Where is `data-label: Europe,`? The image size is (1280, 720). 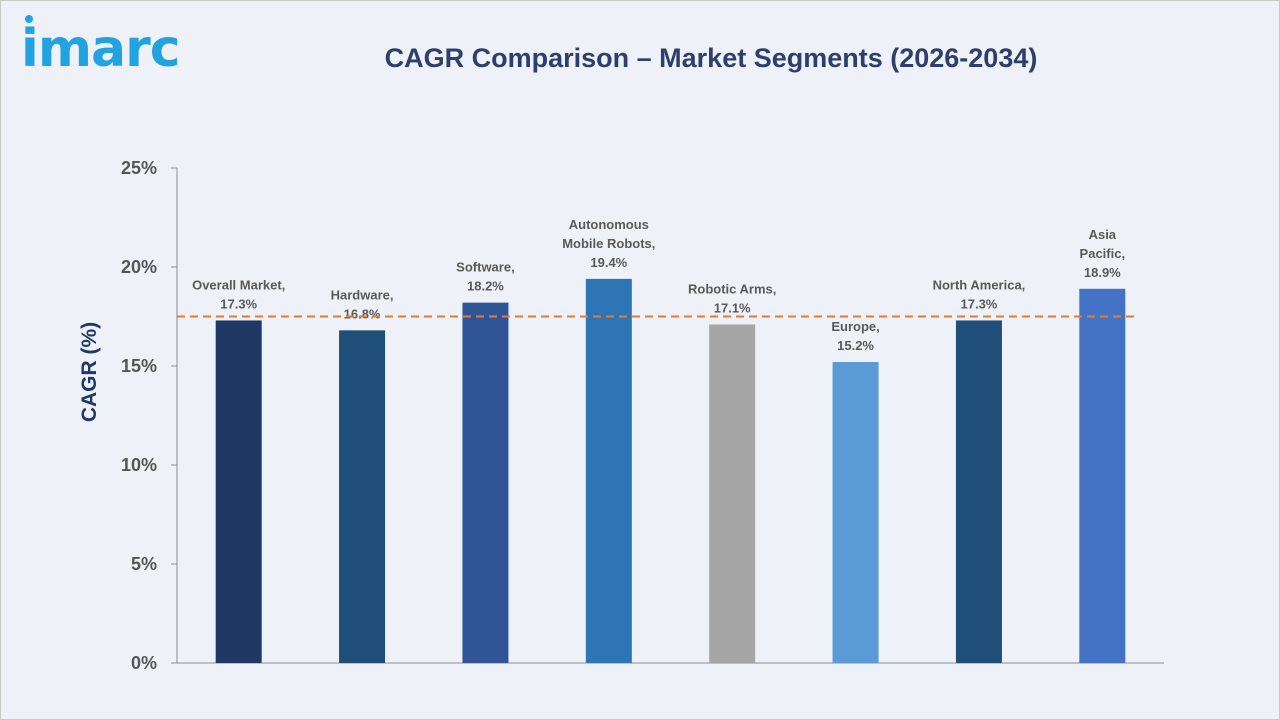
data-label: Europe, is located at coordinates (855, 326).